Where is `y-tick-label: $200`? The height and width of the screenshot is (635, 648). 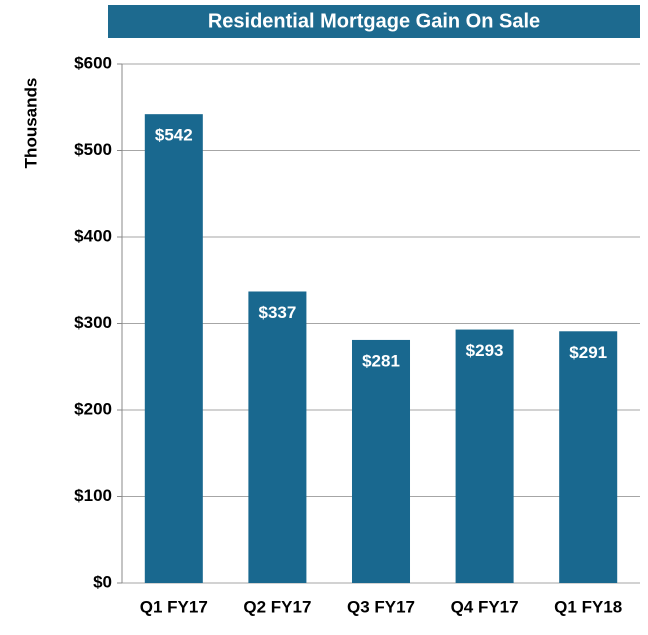 y-tick-label: $200 is located at coordinates (93, 408).